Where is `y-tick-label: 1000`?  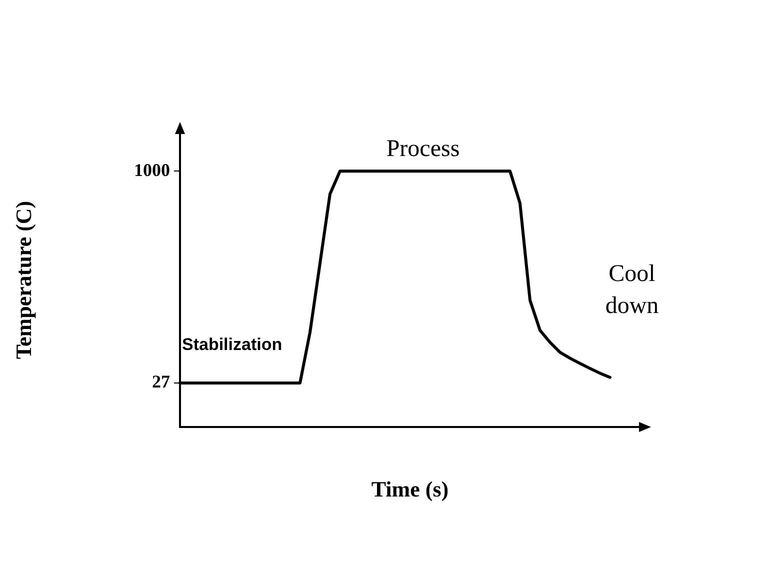
y-tick-label: 1000 is located at coordinates (152, 170).